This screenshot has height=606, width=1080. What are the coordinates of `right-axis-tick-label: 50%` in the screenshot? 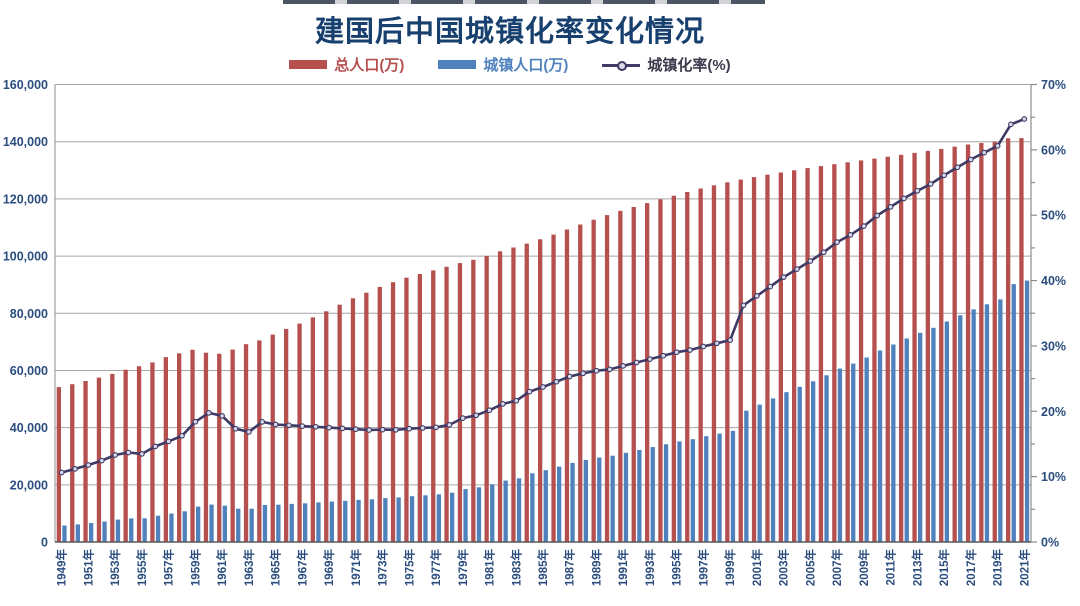 It's located at (1053, 216).